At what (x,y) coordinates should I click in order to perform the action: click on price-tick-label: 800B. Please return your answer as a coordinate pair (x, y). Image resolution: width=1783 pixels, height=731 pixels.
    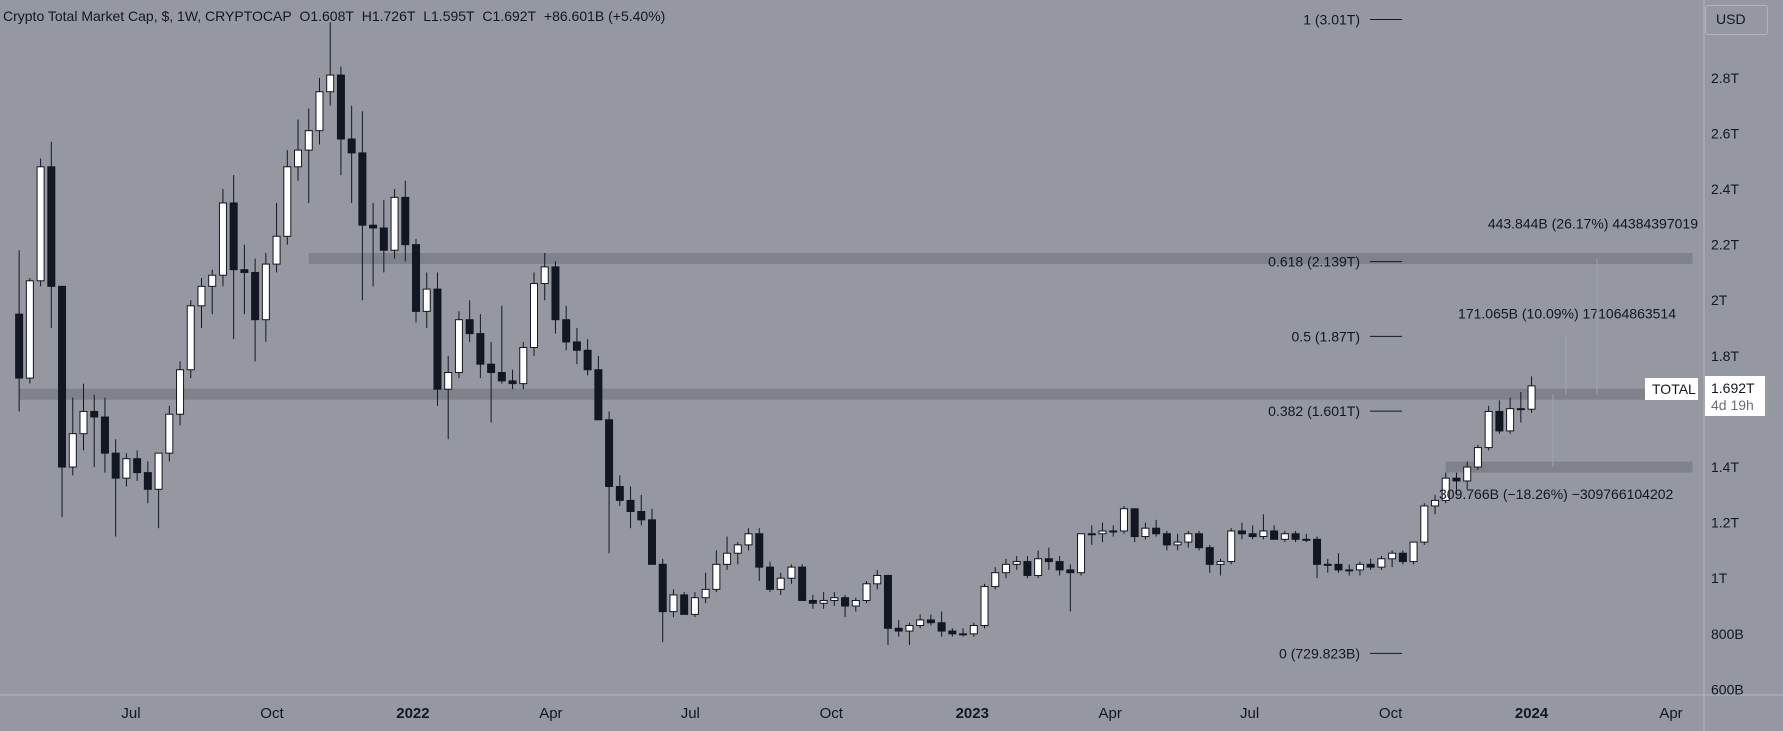
    Looking at the image, I should click on (1727, 634).